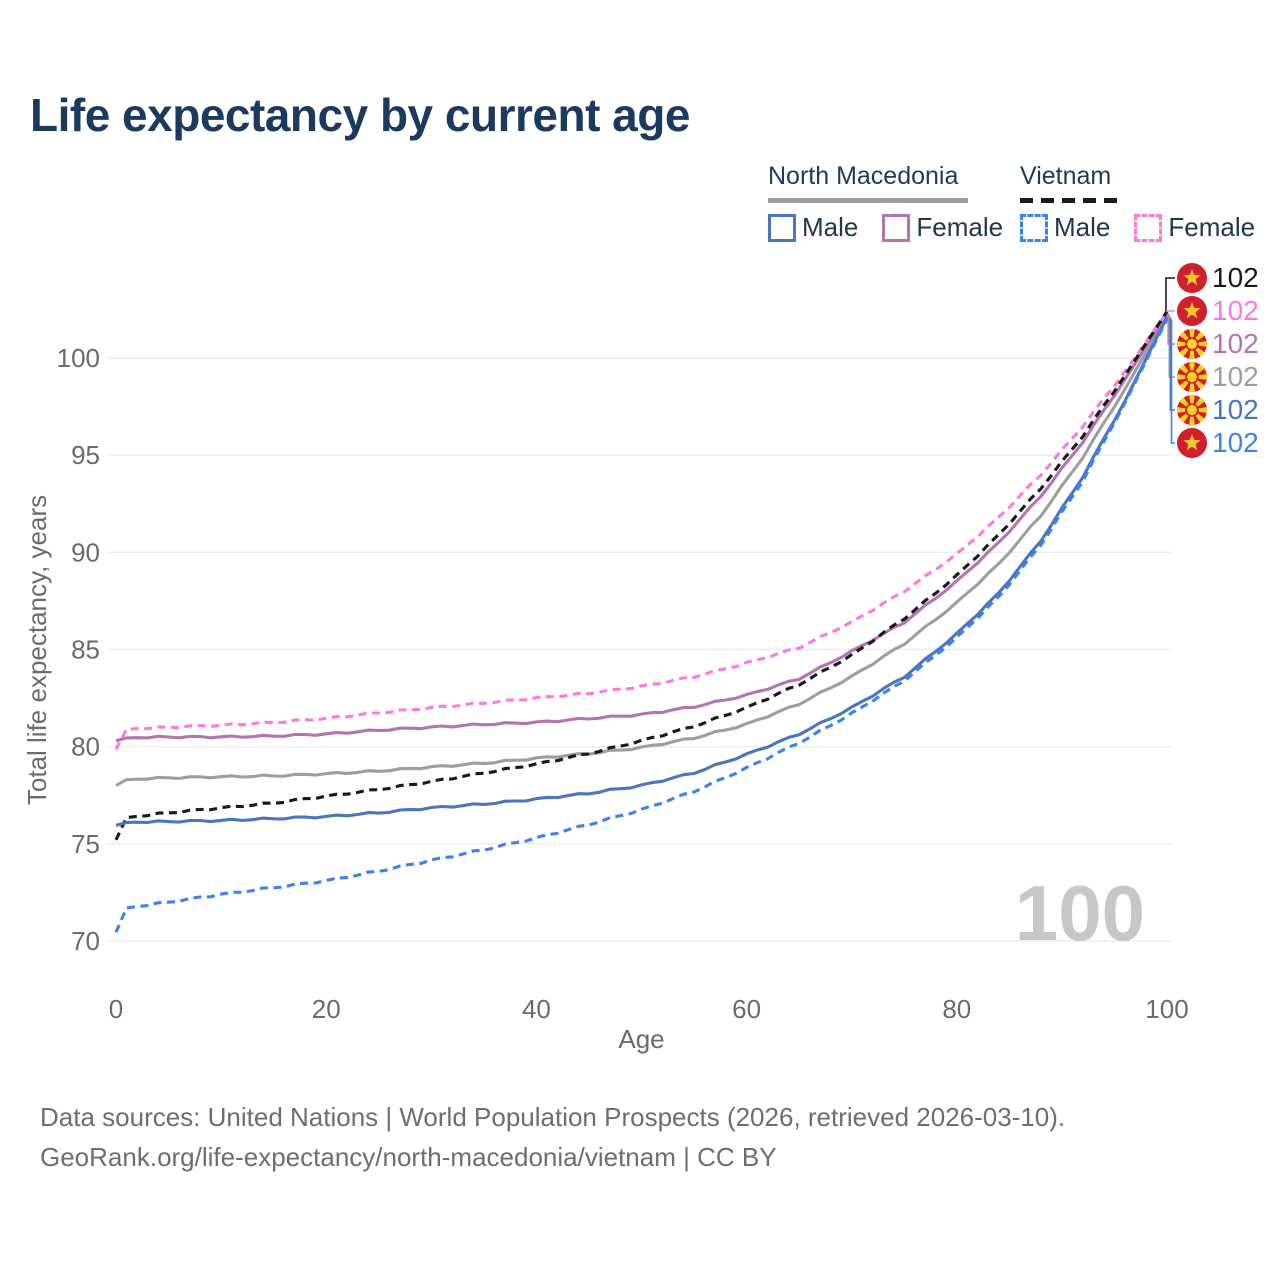 Image resolution: width=1280 pixels, height=1280 pixels. Describe the element at coordinates (85, 650) in the screenshot. I see `y-tick-label: 85` at that location.